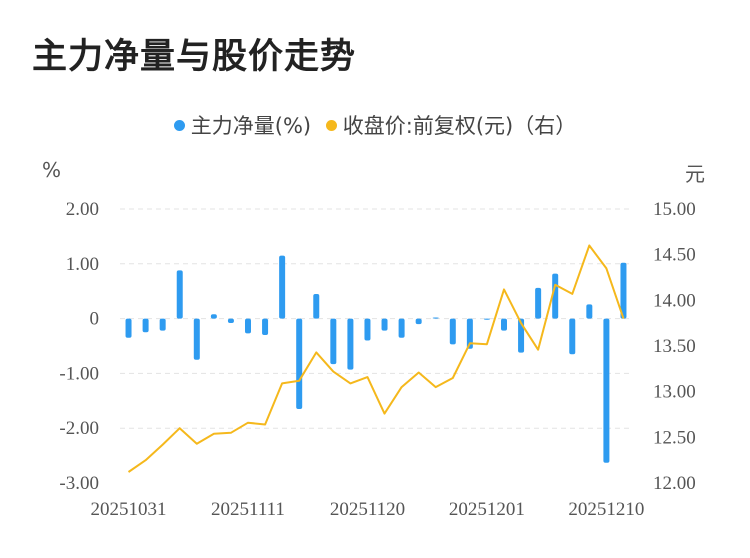  I want to click on left-axis-unit: %, so click(52, 170).